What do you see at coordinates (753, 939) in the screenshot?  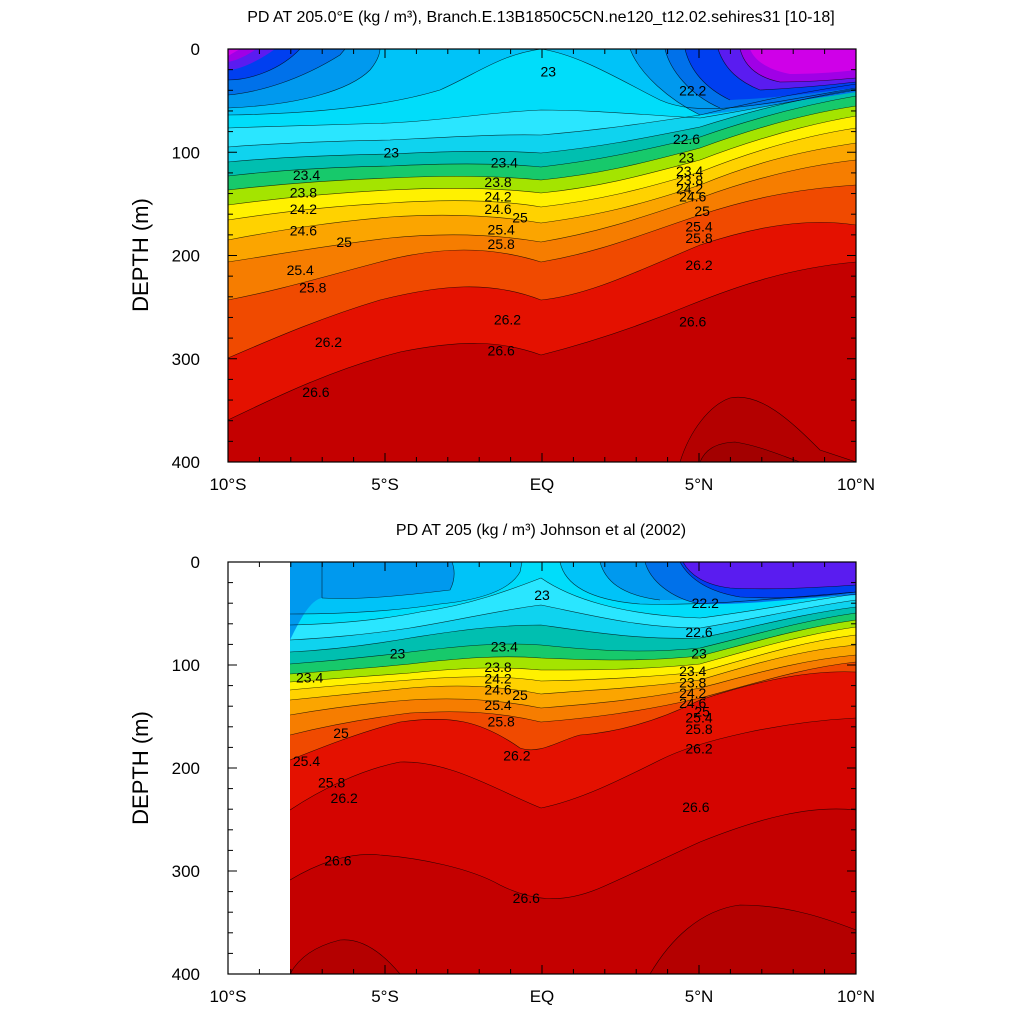 I see `fill-deep2` at bounding box center [753, 939].